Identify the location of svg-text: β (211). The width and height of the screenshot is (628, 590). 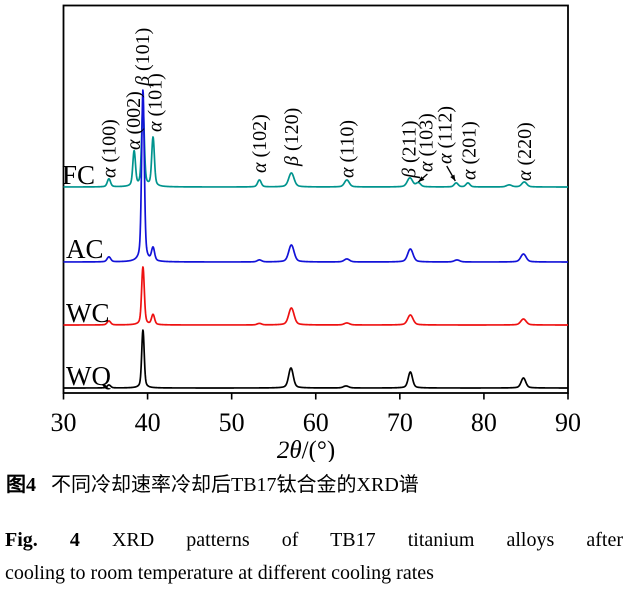
(410, 149).